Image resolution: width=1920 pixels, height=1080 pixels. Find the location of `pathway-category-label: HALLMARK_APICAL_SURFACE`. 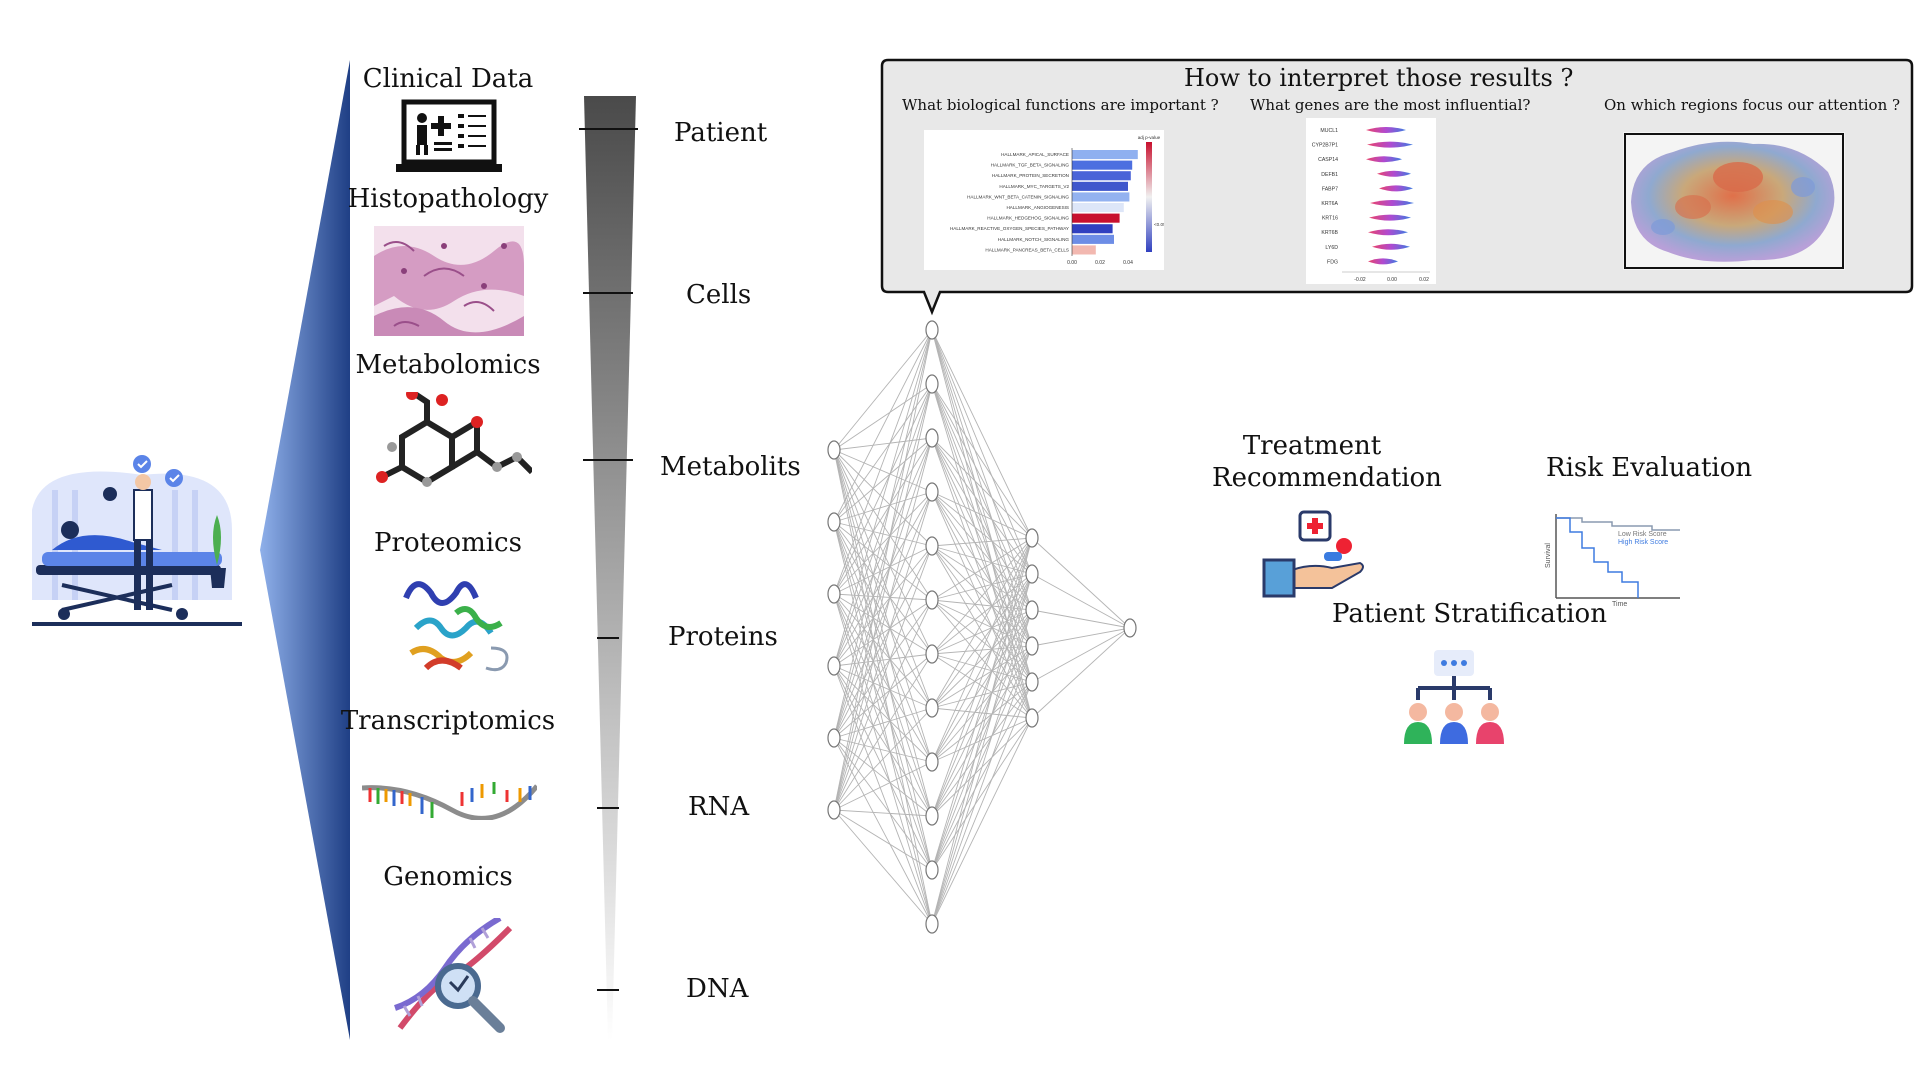

pathway-category-label: HALLMARK_APICAL_SURFACE is located at coordinates (1035, 154).